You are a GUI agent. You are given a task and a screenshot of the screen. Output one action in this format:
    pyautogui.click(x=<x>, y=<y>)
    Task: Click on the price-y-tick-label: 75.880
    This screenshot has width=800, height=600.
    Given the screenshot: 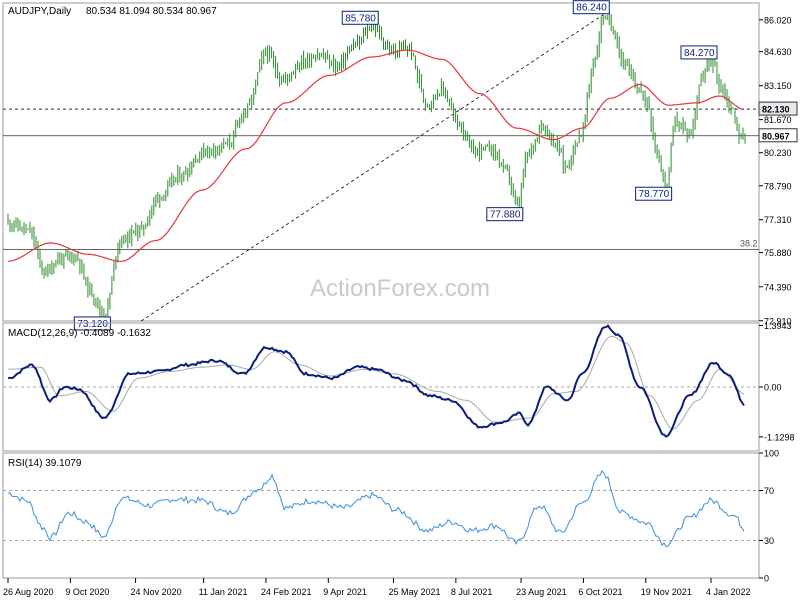 What is the action you would take?
    pyautogui.click(x=778, y=253)
    